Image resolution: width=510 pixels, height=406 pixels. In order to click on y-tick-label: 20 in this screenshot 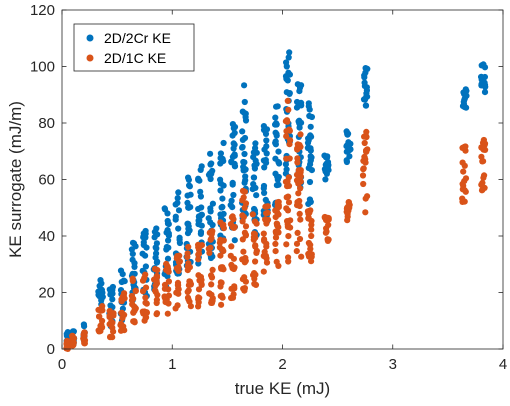, I will do `click(46, 293)`.